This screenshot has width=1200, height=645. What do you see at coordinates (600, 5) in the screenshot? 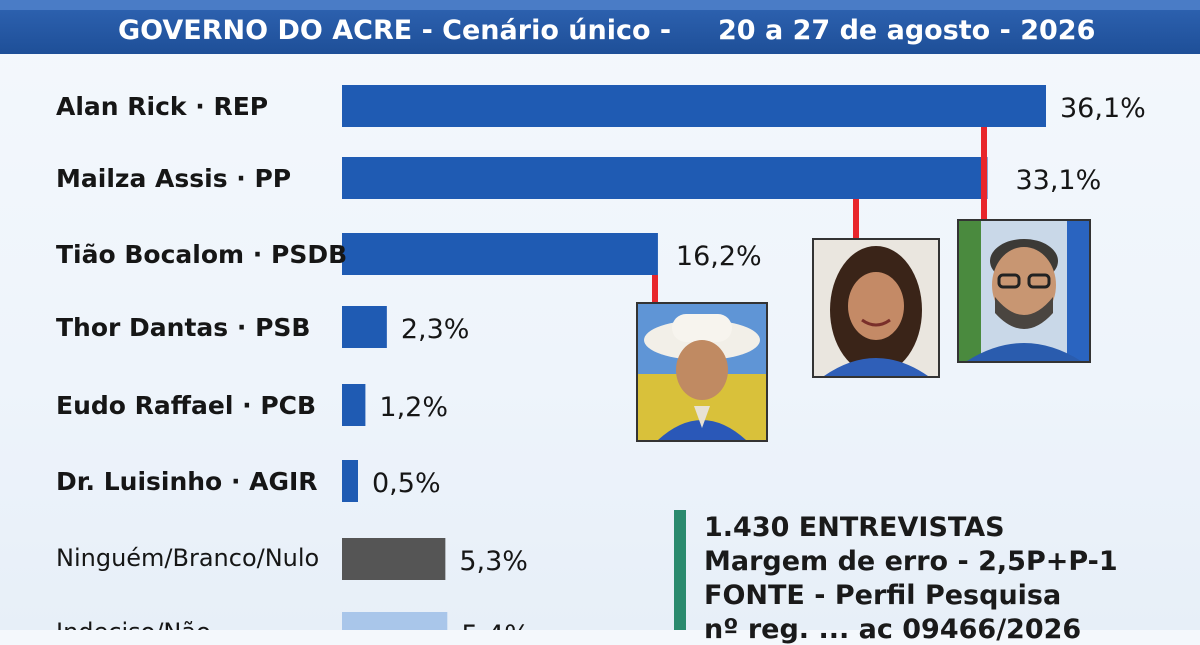
I see `header-top-strip` at bounding box center [600, 5].